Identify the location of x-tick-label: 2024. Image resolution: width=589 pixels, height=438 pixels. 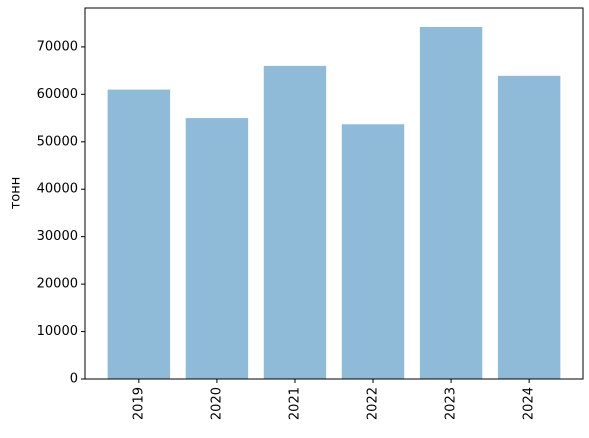
(529, 403).